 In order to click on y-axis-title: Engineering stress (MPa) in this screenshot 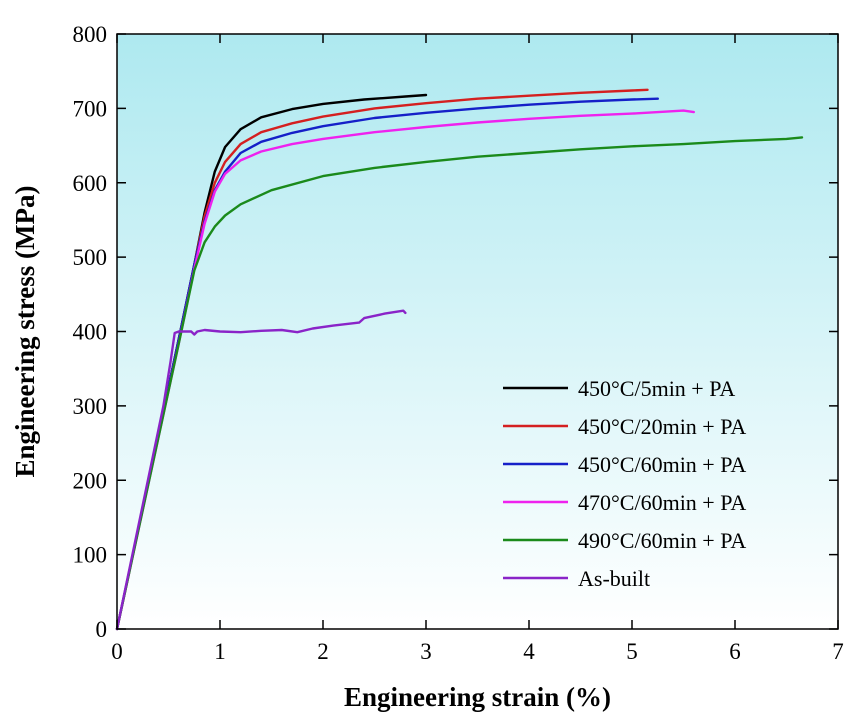, I will do `click(25, 332)`.